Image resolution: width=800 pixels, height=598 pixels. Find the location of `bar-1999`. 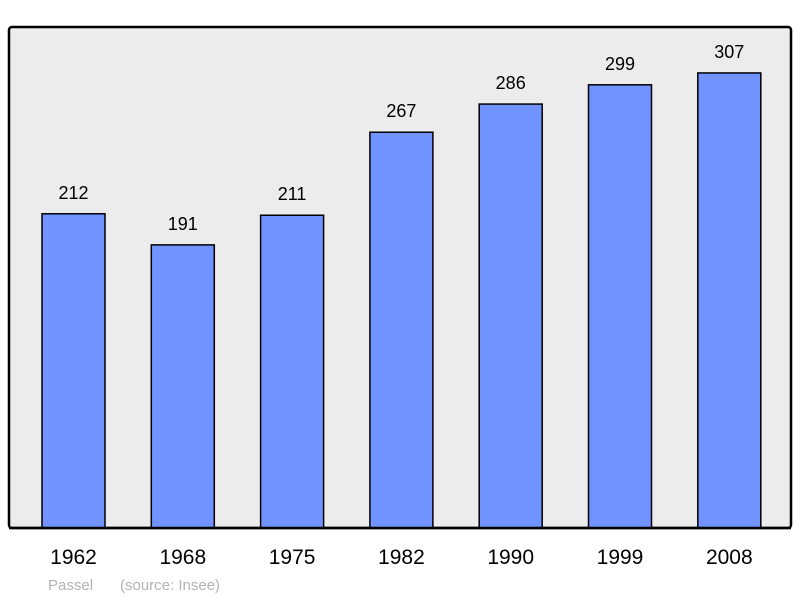

bar-1999 is located at coordinates (620, 306).